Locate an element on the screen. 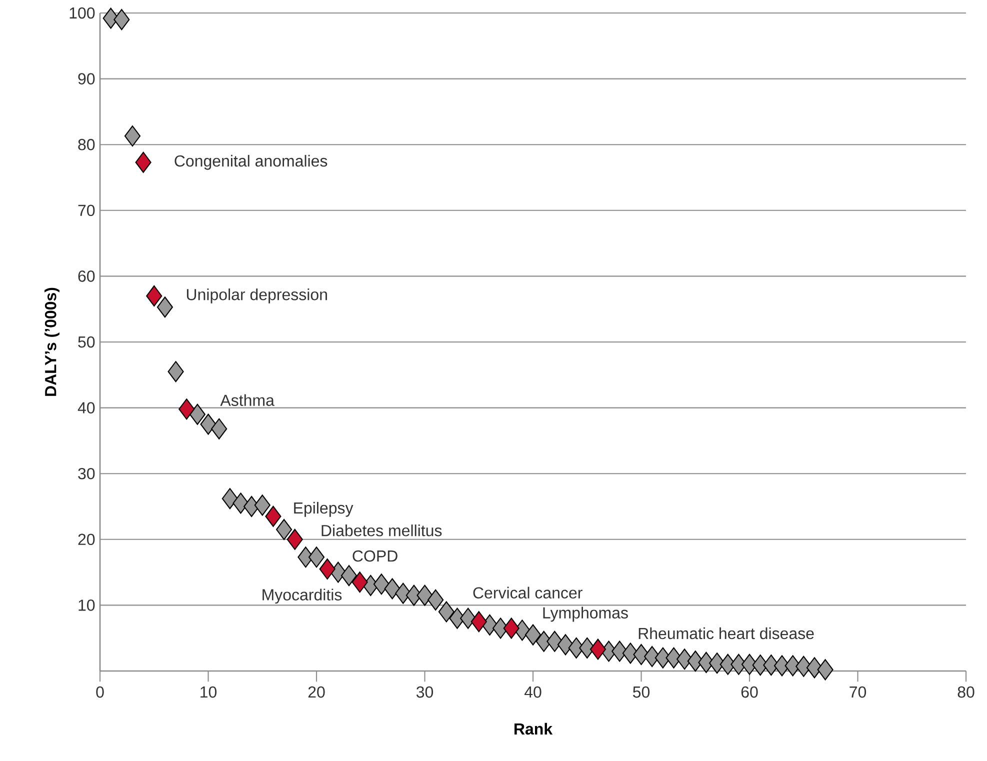  annotation: Lymphomas is located at coordinates (585, 614).